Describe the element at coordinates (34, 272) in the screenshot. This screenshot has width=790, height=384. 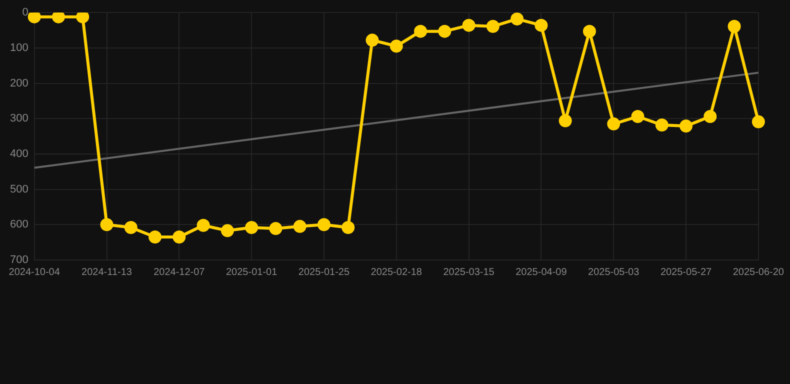
I see `x-tick-label: 2024-10-04` at that location.